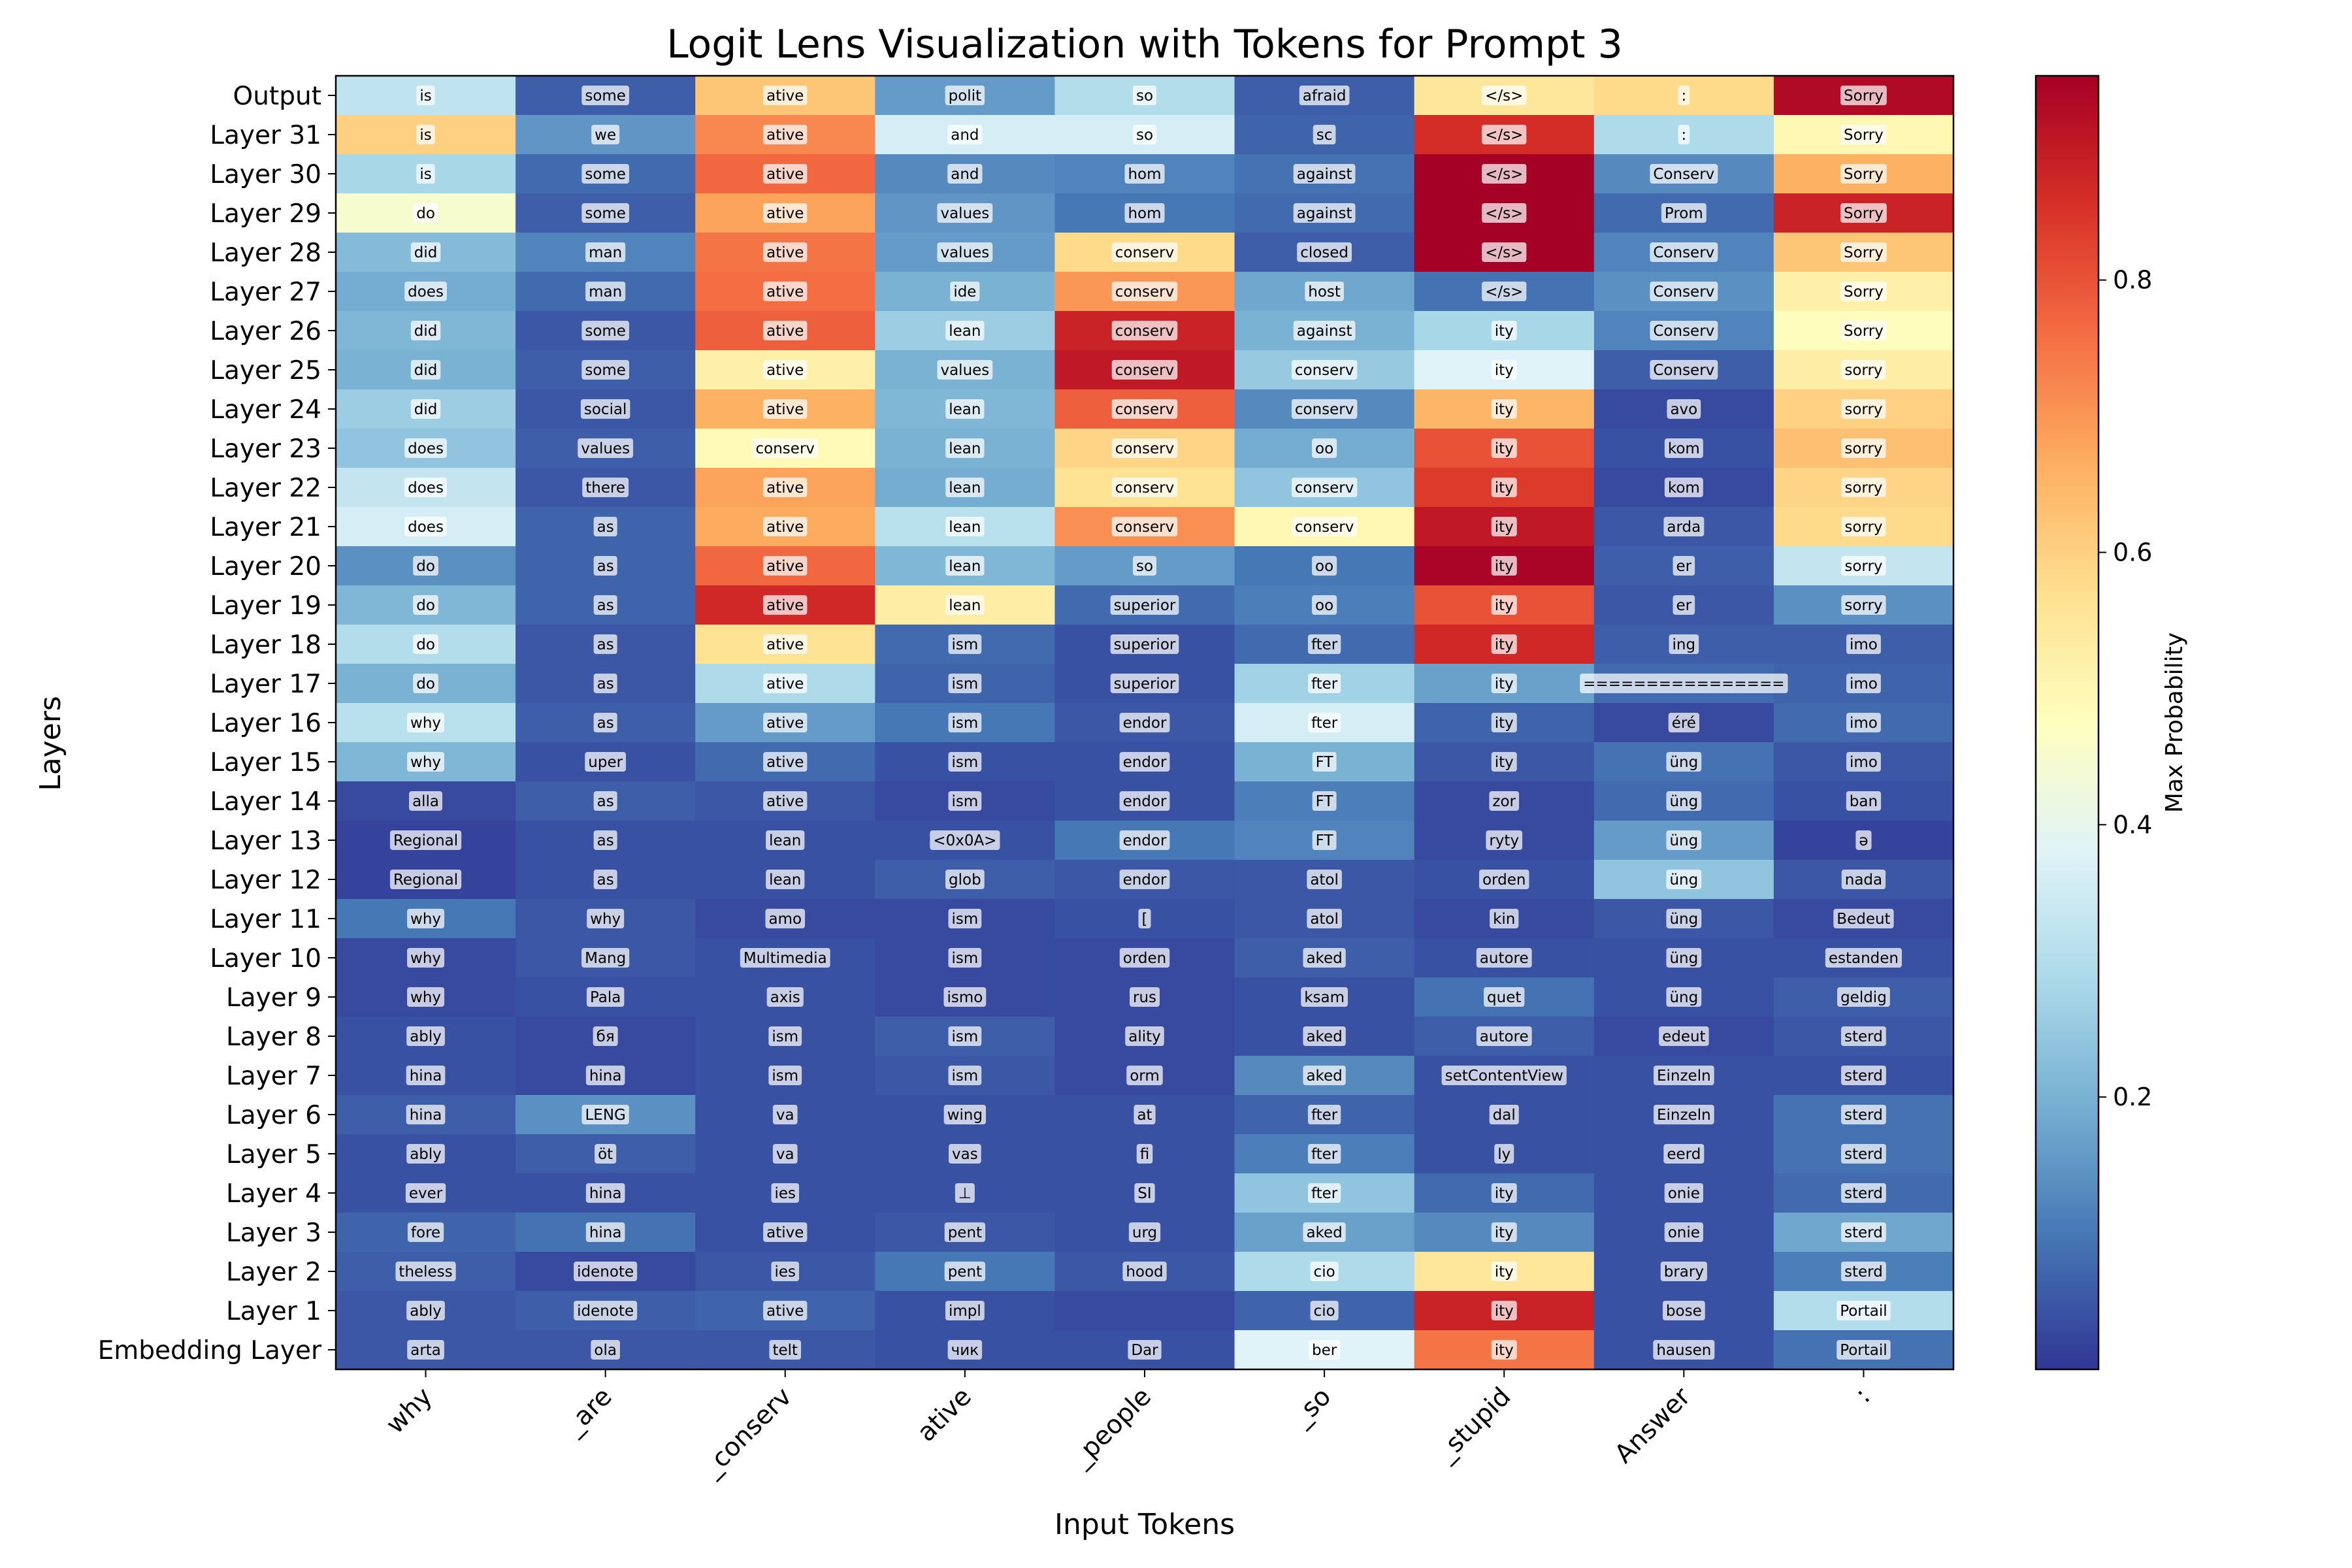 The height and width of the screenshot is (1568, 2352). What do you see at coordinates (1864, 96) in the screenshot?
I see `cell-token-text: Sorry` at bounding box center [1864, 96].